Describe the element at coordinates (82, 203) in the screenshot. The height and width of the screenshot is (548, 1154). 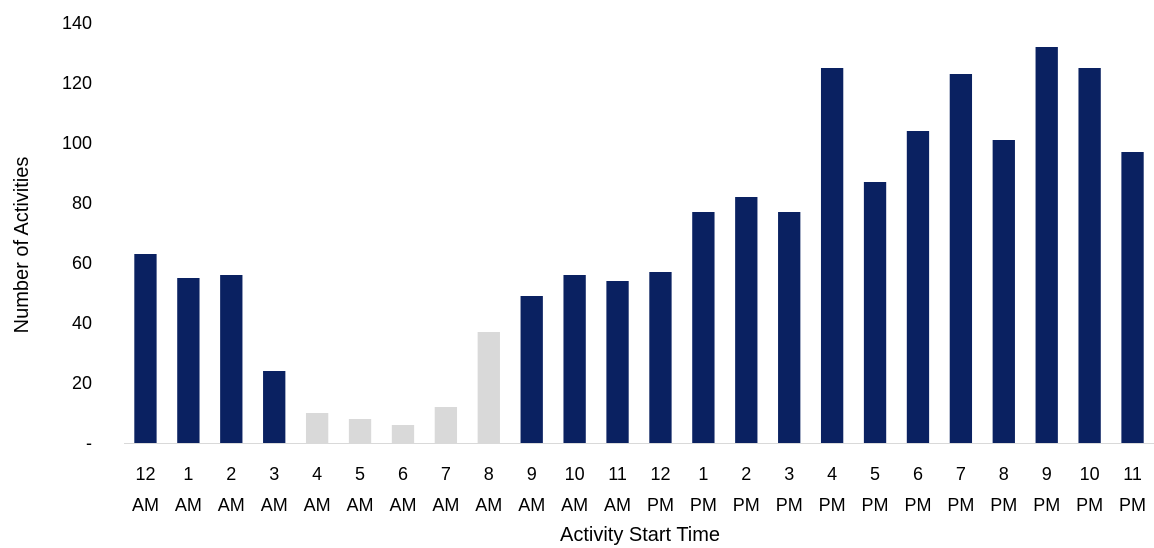
I see `y-tick-label: 80` at that location.